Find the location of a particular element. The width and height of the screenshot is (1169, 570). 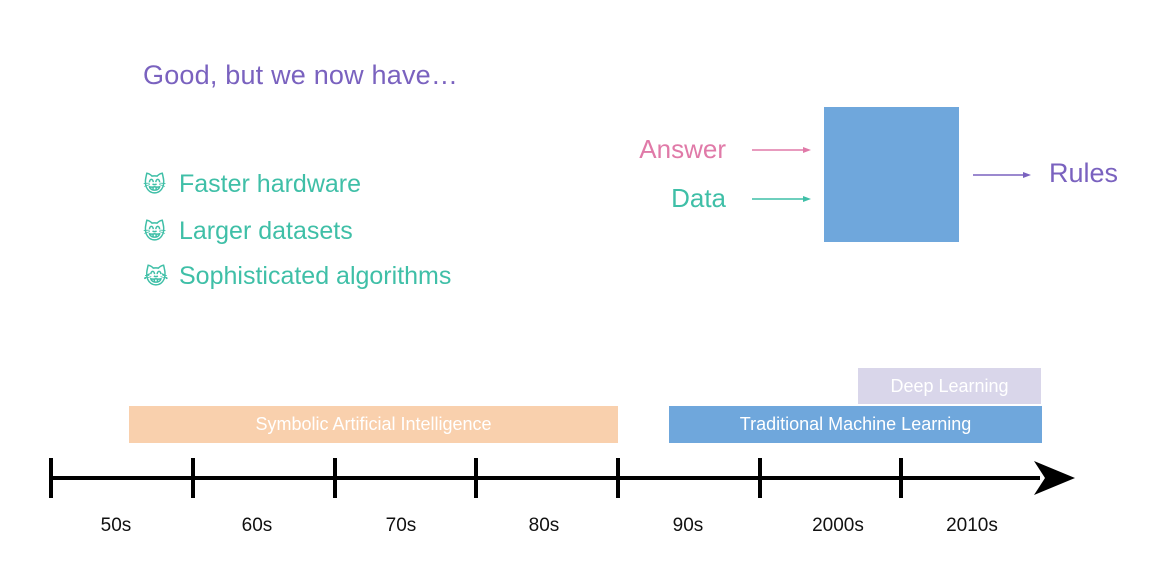

era-symbolic-ai: Symbolic Artificial Intelligence is located at coordinates (373, 424).